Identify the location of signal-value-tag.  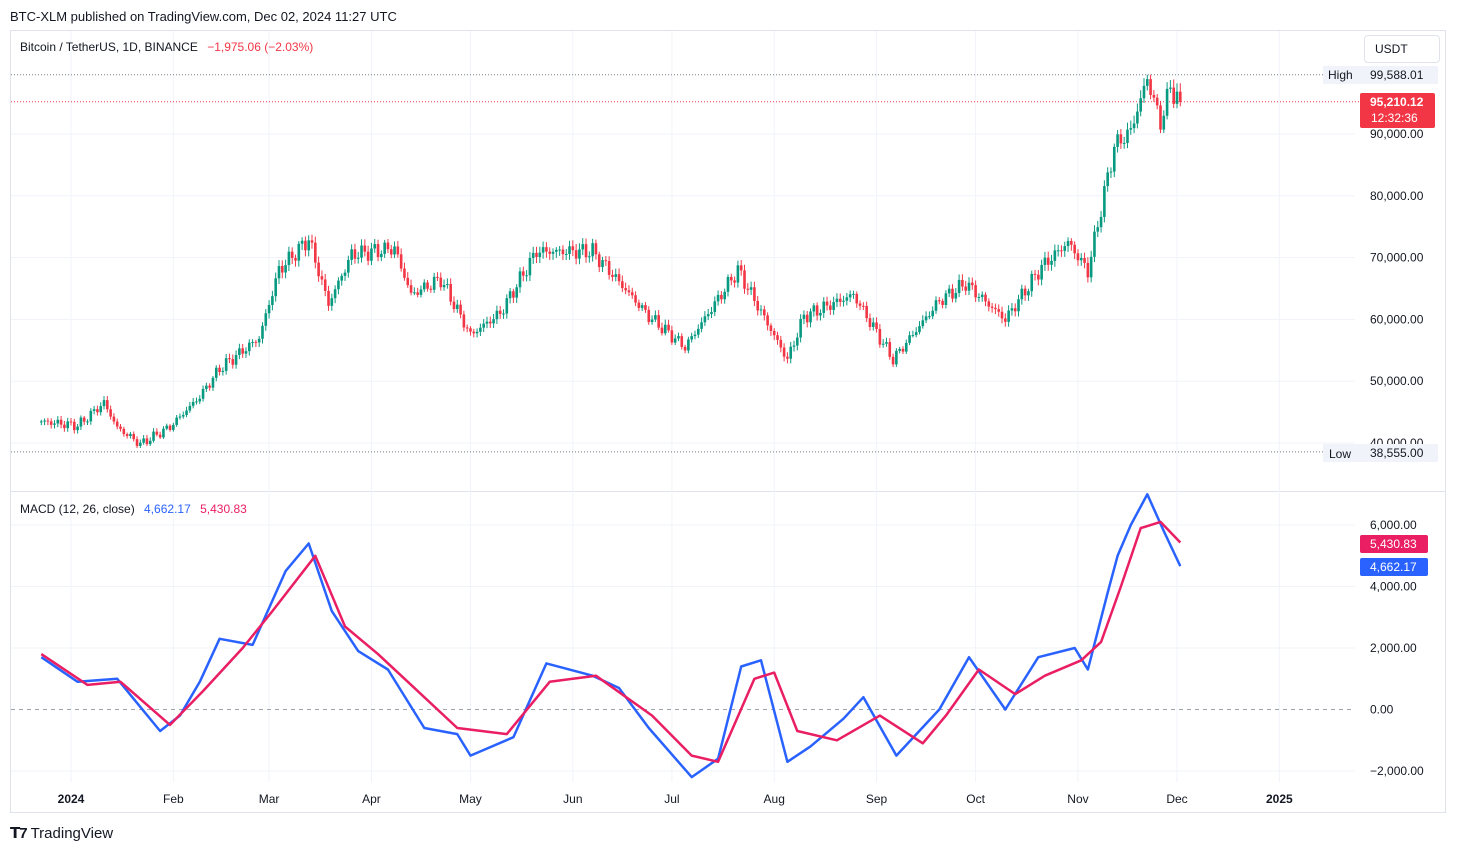
(1394, 544).